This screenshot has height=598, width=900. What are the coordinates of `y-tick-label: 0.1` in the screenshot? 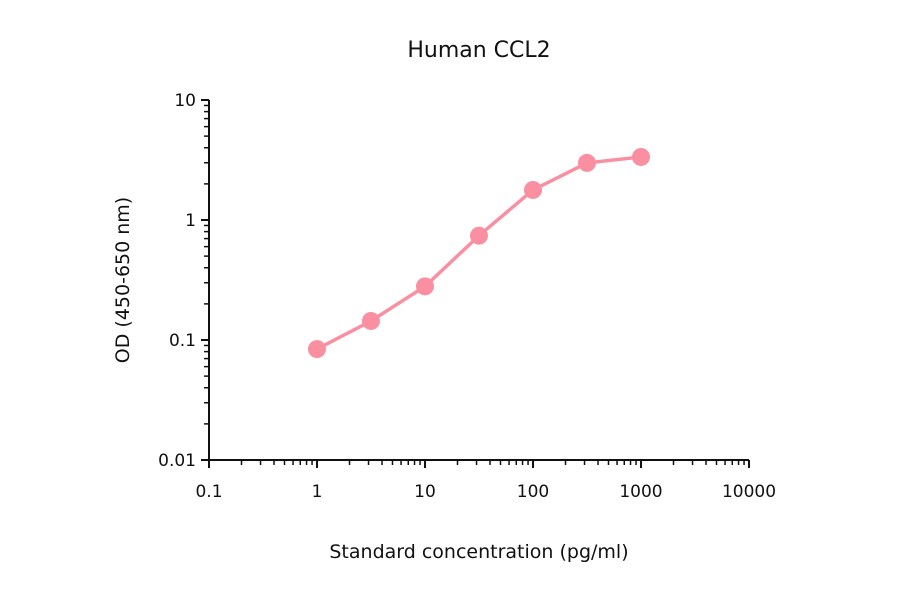 It's located at (182, 341).